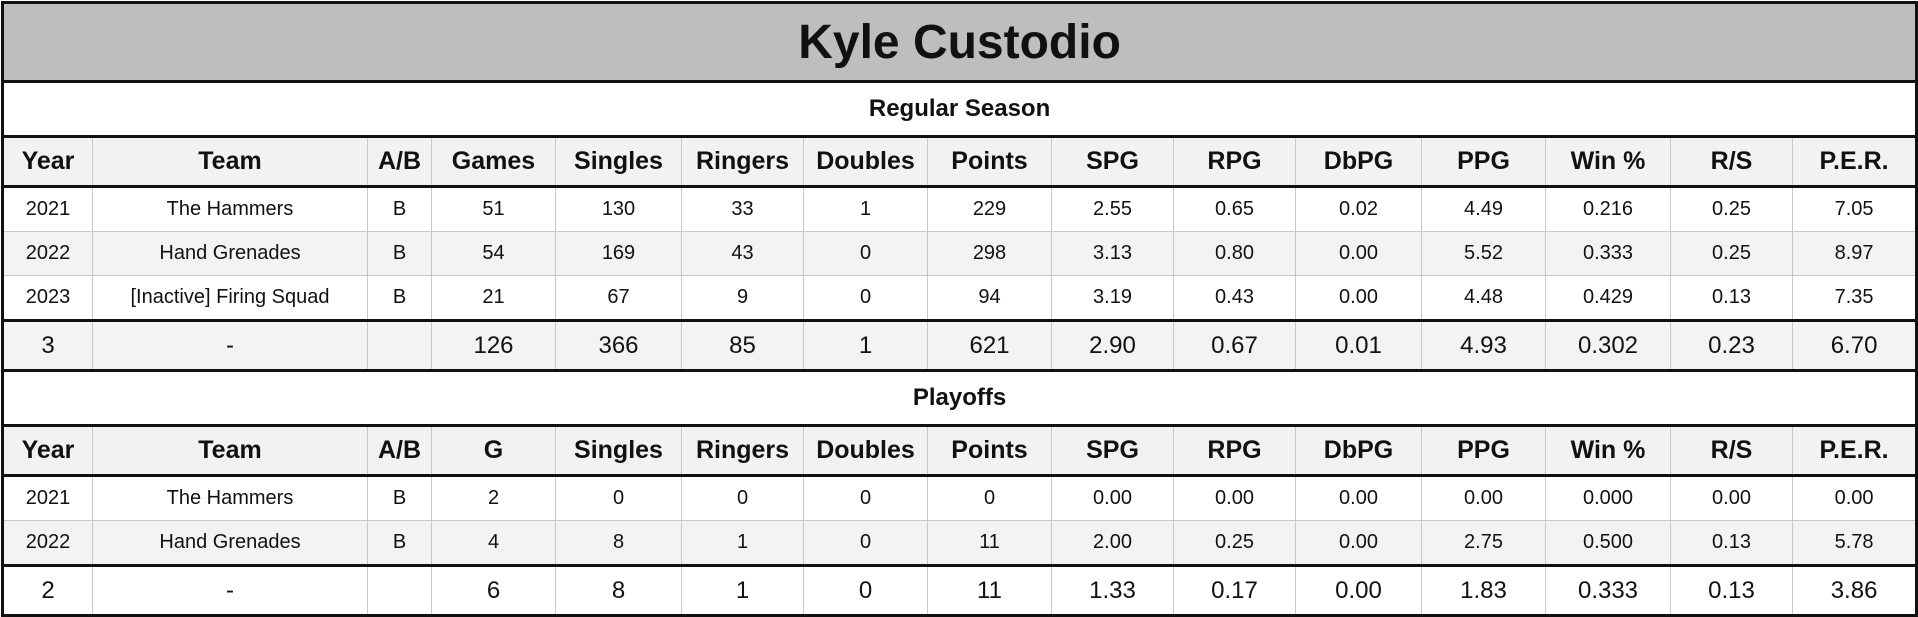 The width and height of the screenshot is (1918, 617). What do you see at coordinates (47, 543) in the screenshot?
I see `table-cell: 2022` at bounding box center [47, 543].